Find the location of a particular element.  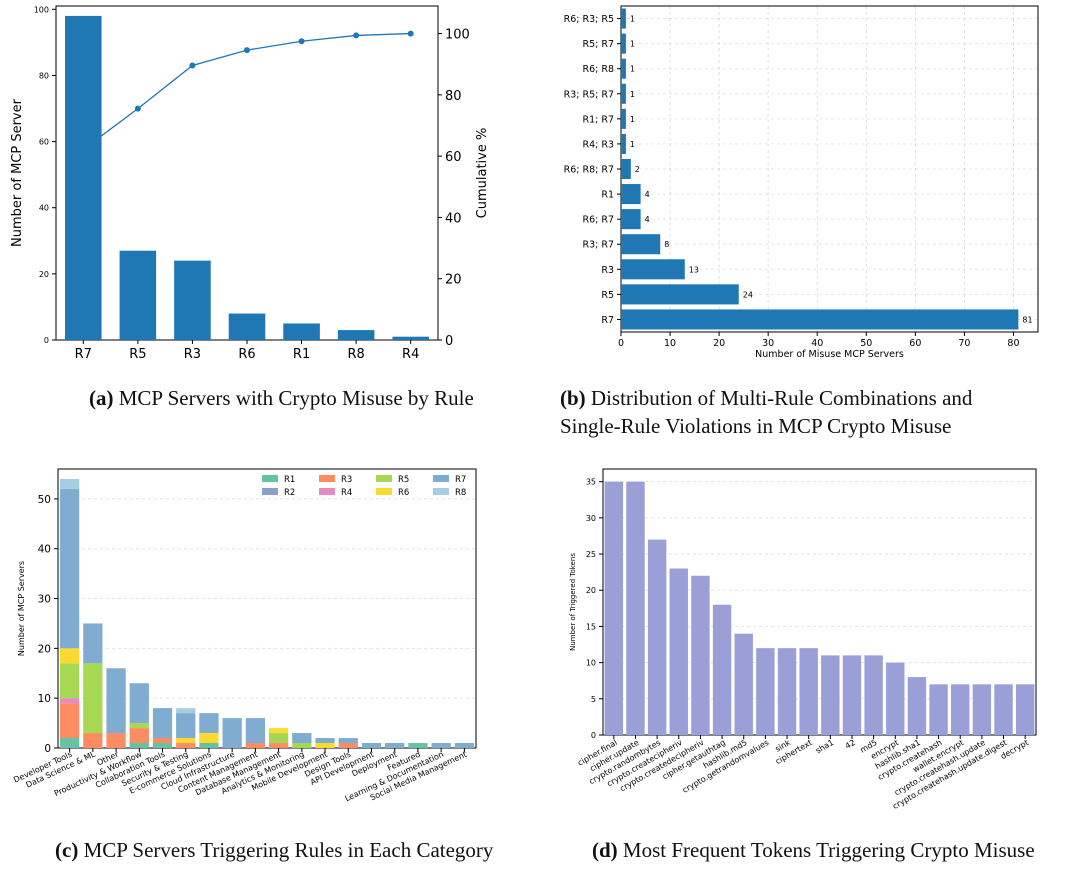

bar-r1 is located at coordinates (301, 331).